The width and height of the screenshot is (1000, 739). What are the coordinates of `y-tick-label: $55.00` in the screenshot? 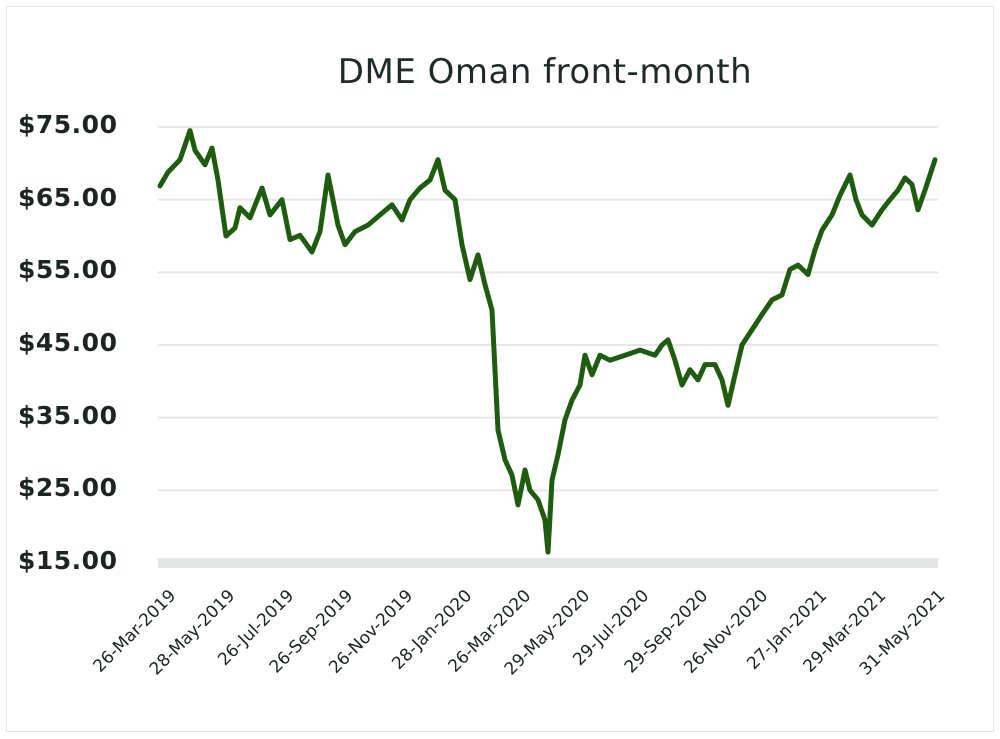 It's located at (68, 270).